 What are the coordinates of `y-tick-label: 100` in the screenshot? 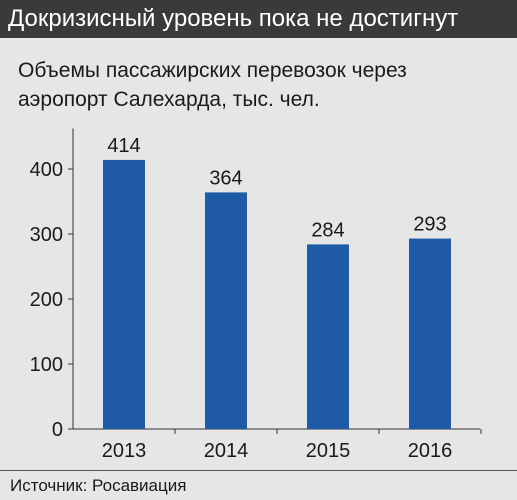 It's located at (46, 365).